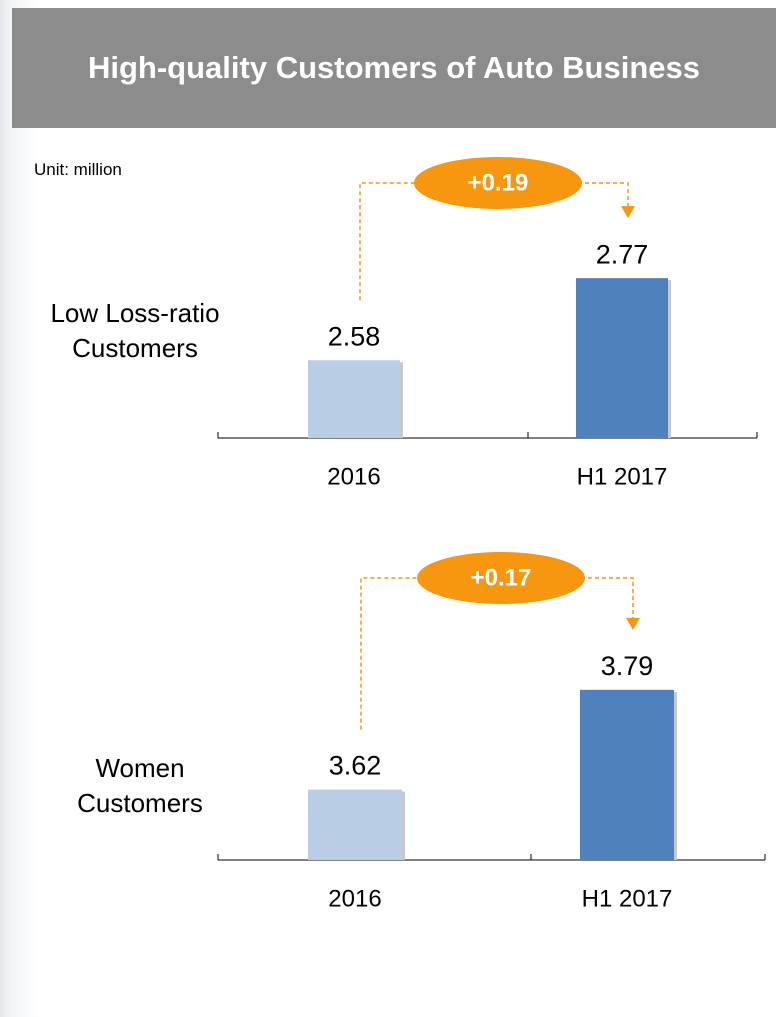  I want to click on value-label: 3.79, so click(627, 666).